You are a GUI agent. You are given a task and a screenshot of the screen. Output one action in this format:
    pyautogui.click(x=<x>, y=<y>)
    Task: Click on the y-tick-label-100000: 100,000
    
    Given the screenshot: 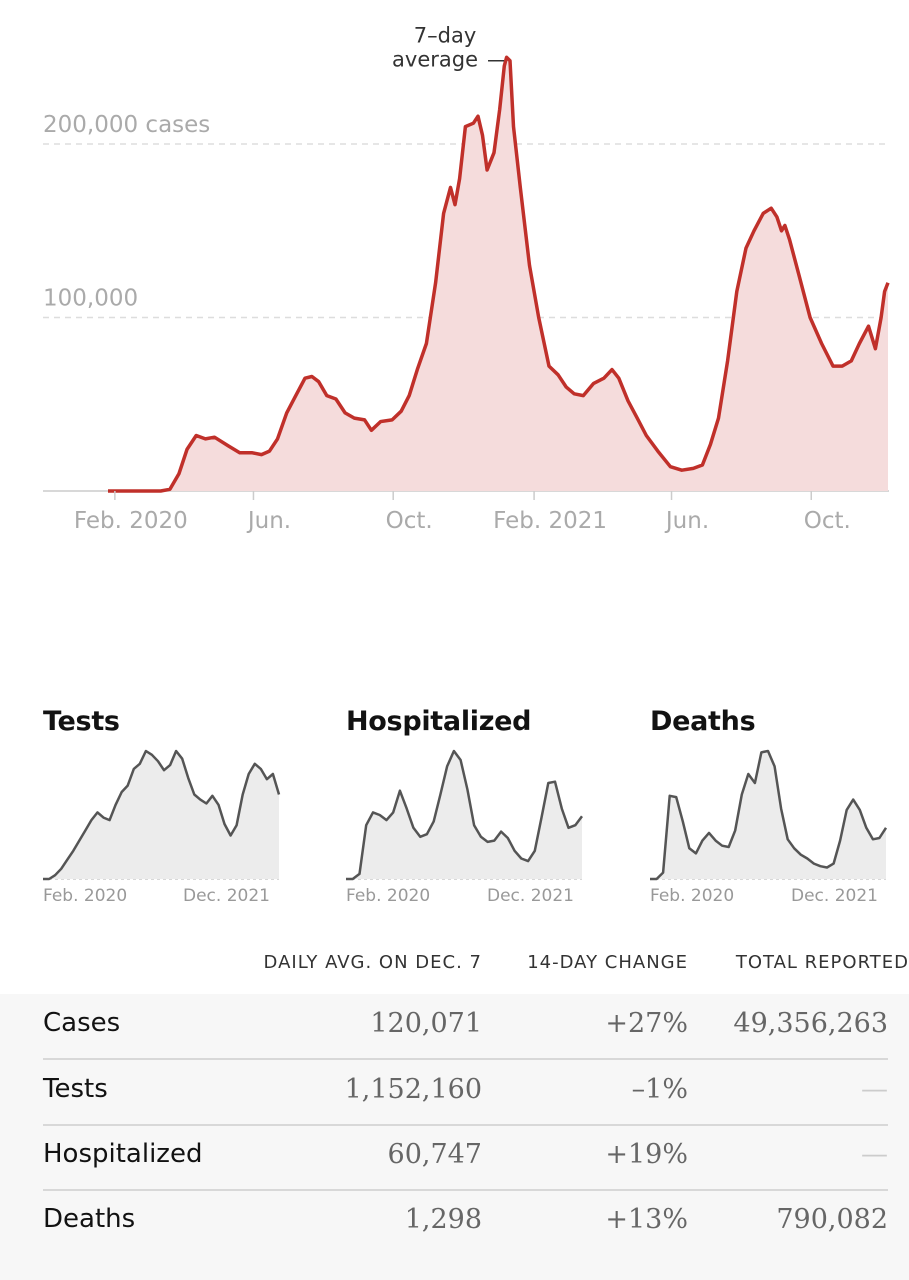 What is the action you would take?
    pyautogui.click(x=90, y=299)
    